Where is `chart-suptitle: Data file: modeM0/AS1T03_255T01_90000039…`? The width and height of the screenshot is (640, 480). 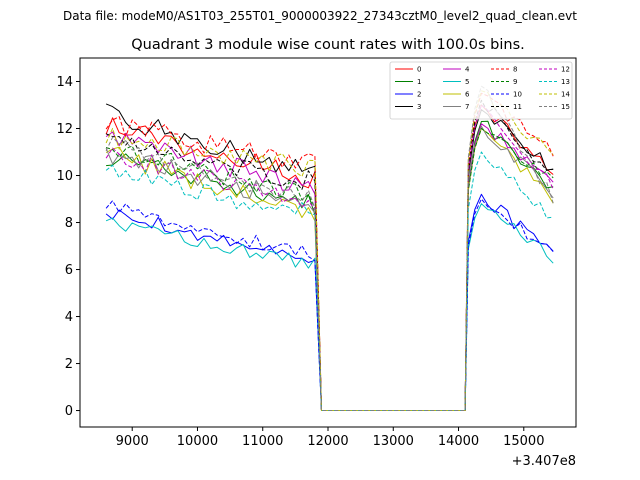 chart-suptitle: Data file: modeM0/AS1T03_255T01_90000039… is located at coordinates (320, 16).